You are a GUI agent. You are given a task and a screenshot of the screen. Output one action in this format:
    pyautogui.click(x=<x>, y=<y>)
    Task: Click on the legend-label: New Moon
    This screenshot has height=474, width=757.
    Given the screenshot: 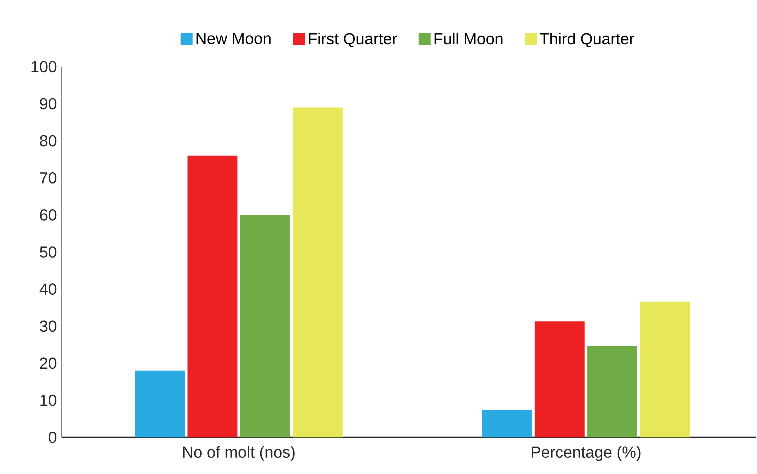 What is the action you would take?
    pyautogui.click(x=233, y=39)
    